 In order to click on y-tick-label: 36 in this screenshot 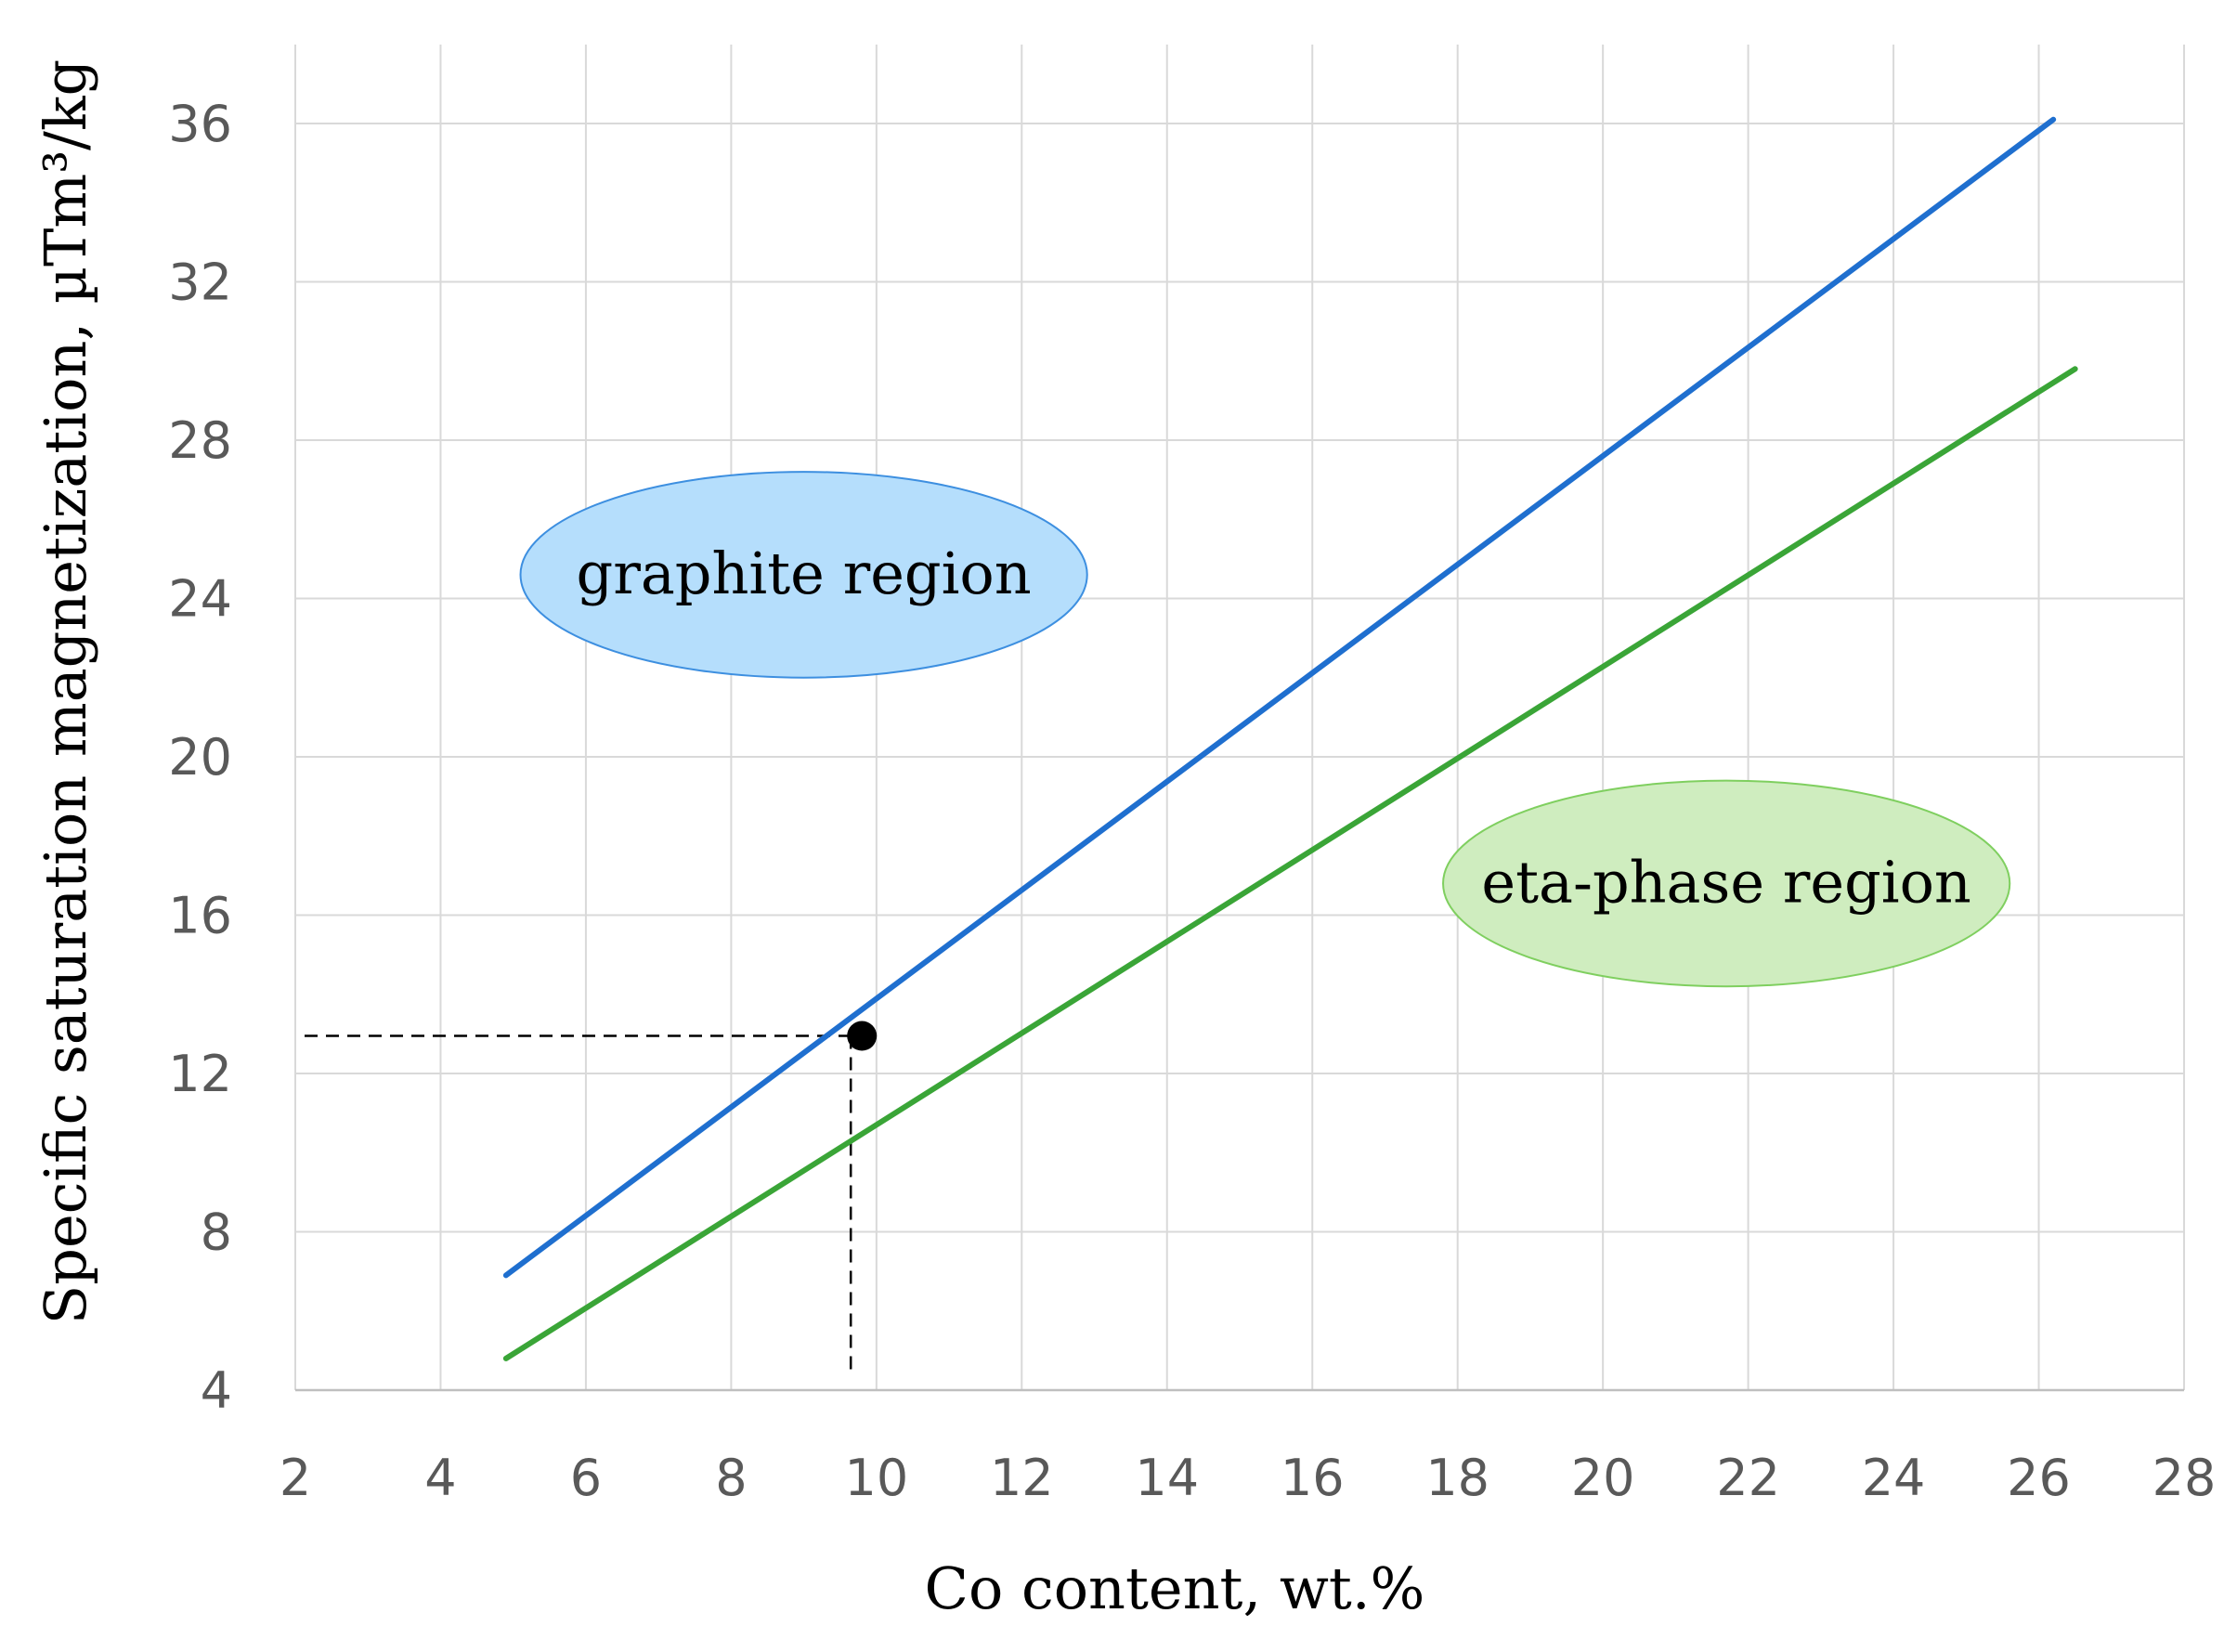, I will do `click(200, 124)`.